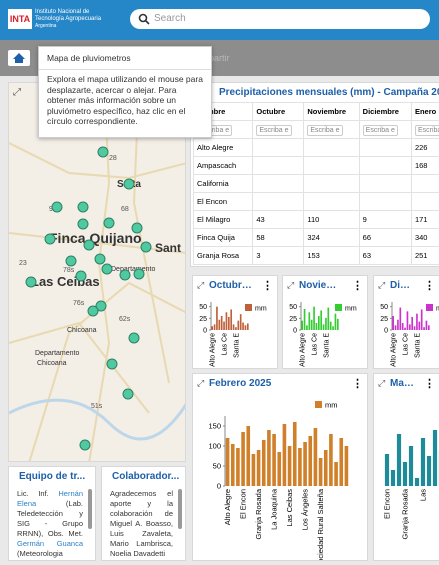 The width and height of the screenshot is (439, 565). I want to click on x-tick-label: Las Ceibas, so click(289, 508).